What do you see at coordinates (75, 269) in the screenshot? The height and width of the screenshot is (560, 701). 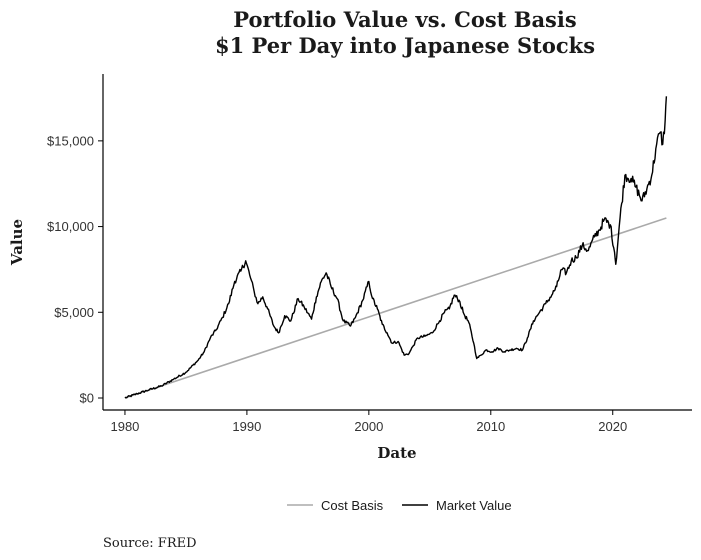 I see `y-axis-ticks: $0 $5,000 $10,000 $15,000` at bounding box center [75, 269].